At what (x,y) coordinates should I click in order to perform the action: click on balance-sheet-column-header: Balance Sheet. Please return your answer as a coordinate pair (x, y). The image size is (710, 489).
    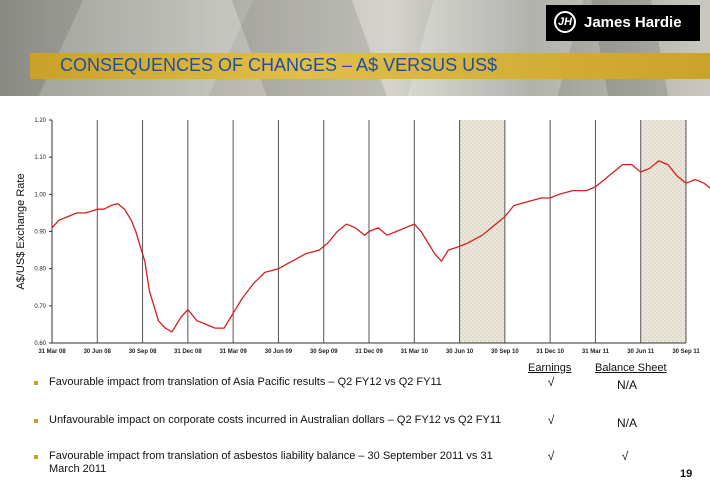
    Looking at the image, I should click on (631, 368).